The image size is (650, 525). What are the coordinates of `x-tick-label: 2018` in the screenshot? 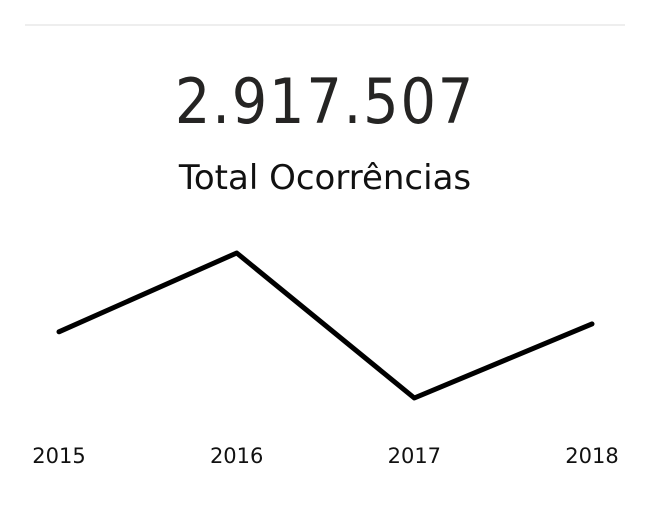 It's located at (591, 456).